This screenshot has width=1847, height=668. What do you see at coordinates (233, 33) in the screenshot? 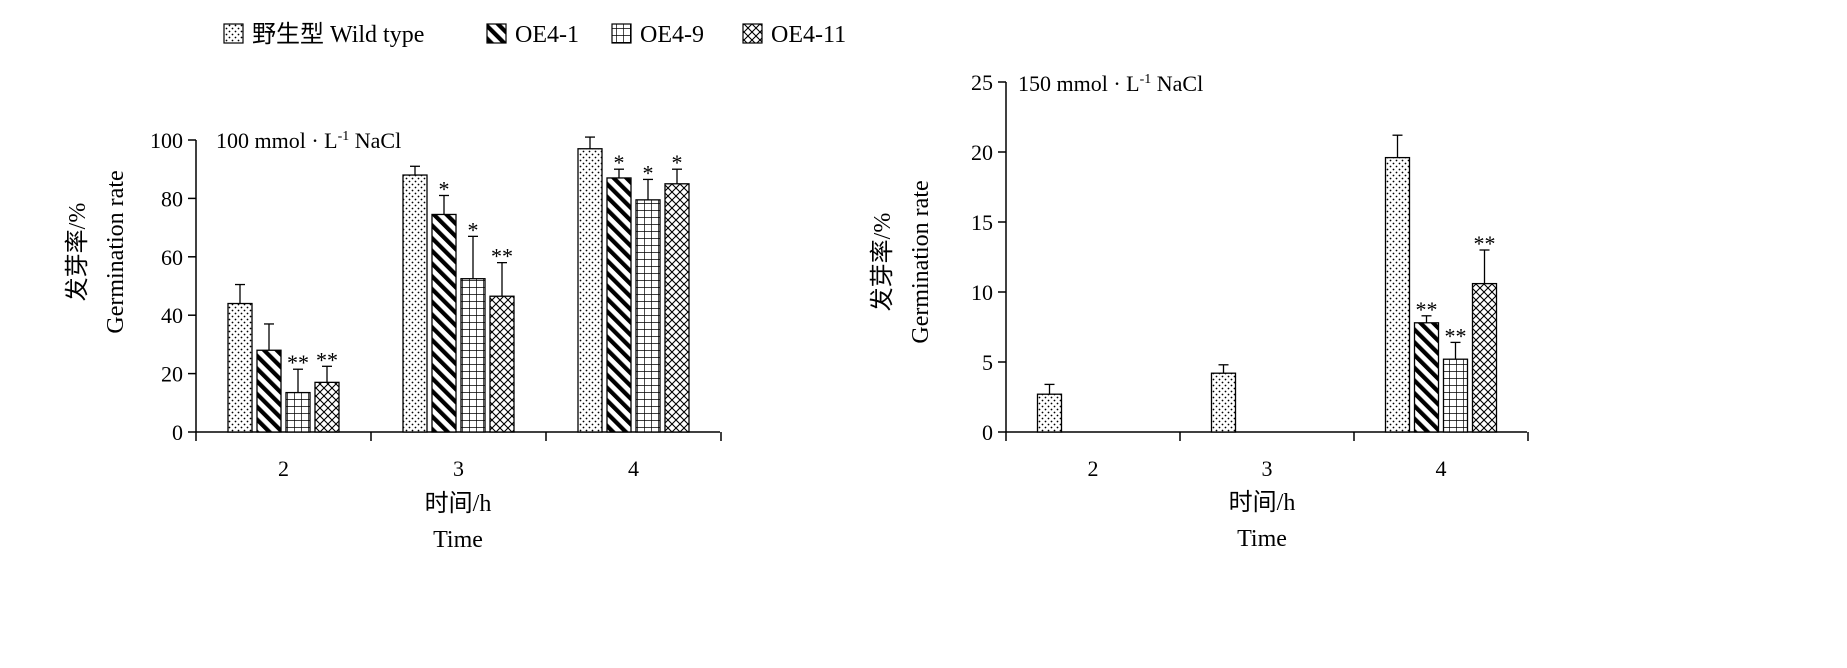
I see `legend-swatch-wild-type` at bounding box center [233, 33].